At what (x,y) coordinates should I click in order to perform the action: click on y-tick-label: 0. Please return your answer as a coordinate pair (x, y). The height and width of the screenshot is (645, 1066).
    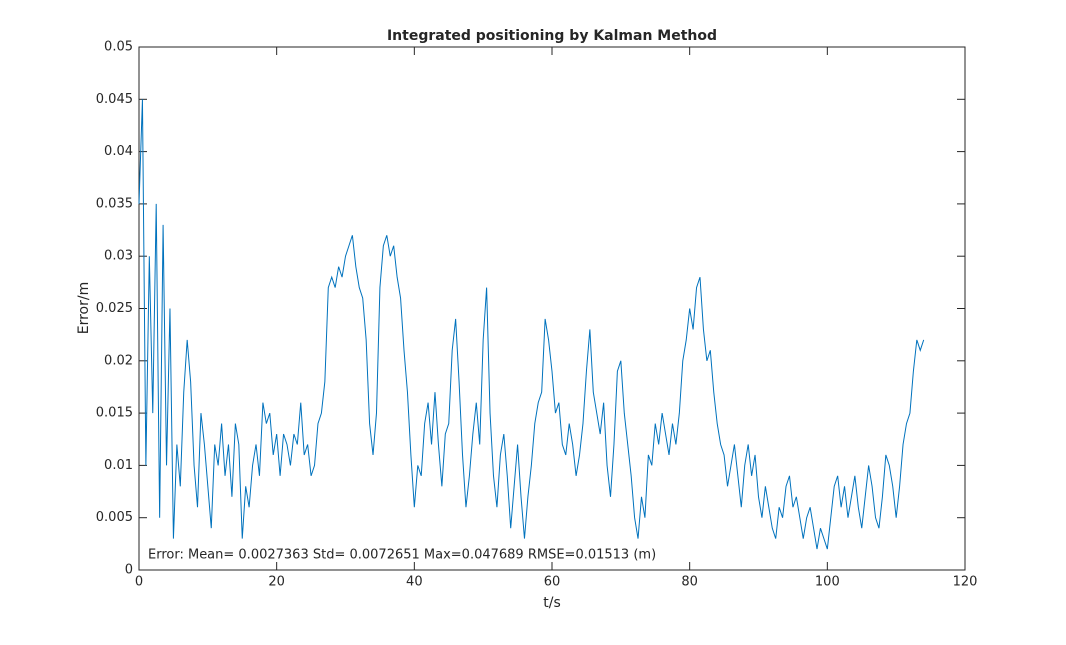
    Looking at the image, I should click on (129, 570).